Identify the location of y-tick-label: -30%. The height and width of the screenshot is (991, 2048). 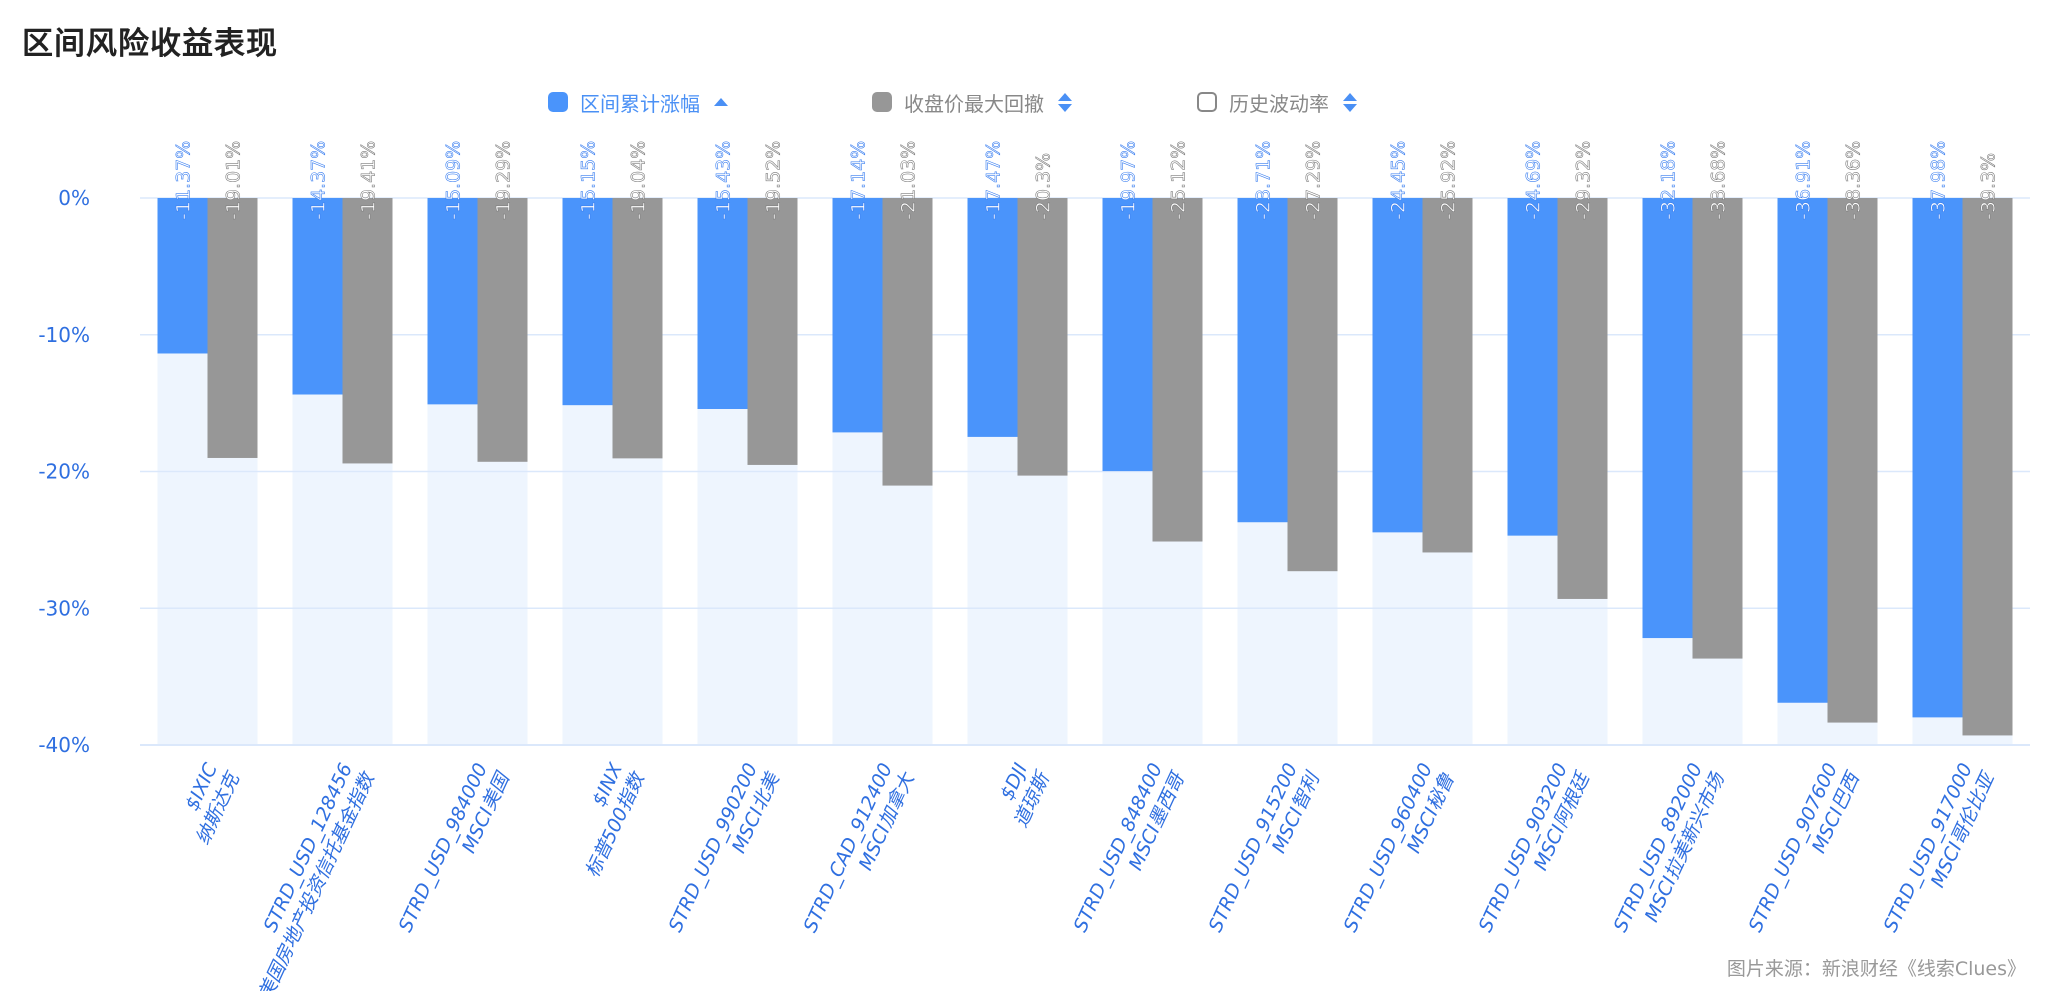
(64, 608).